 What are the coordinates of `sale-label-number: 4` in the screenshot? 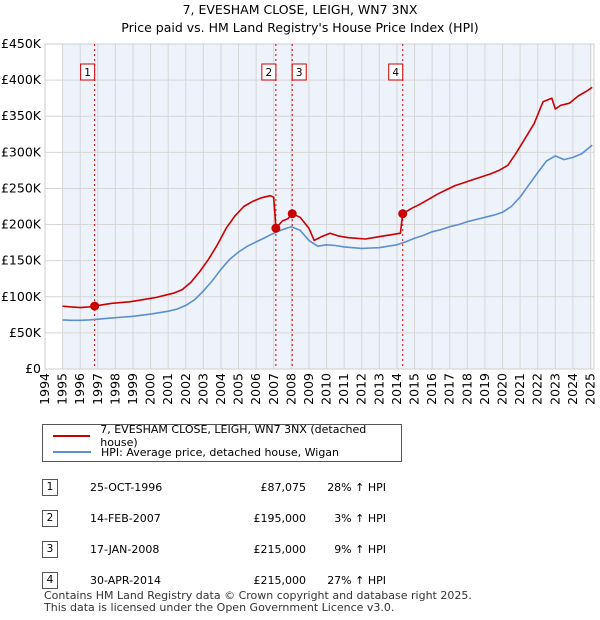 It's located at (395, 73).